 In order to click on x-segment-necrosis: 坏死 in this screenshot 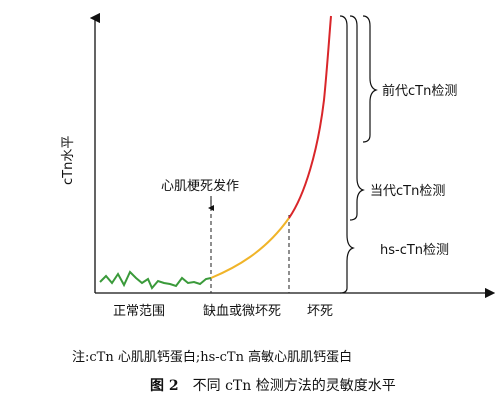, I will do `click(320, 311)`.